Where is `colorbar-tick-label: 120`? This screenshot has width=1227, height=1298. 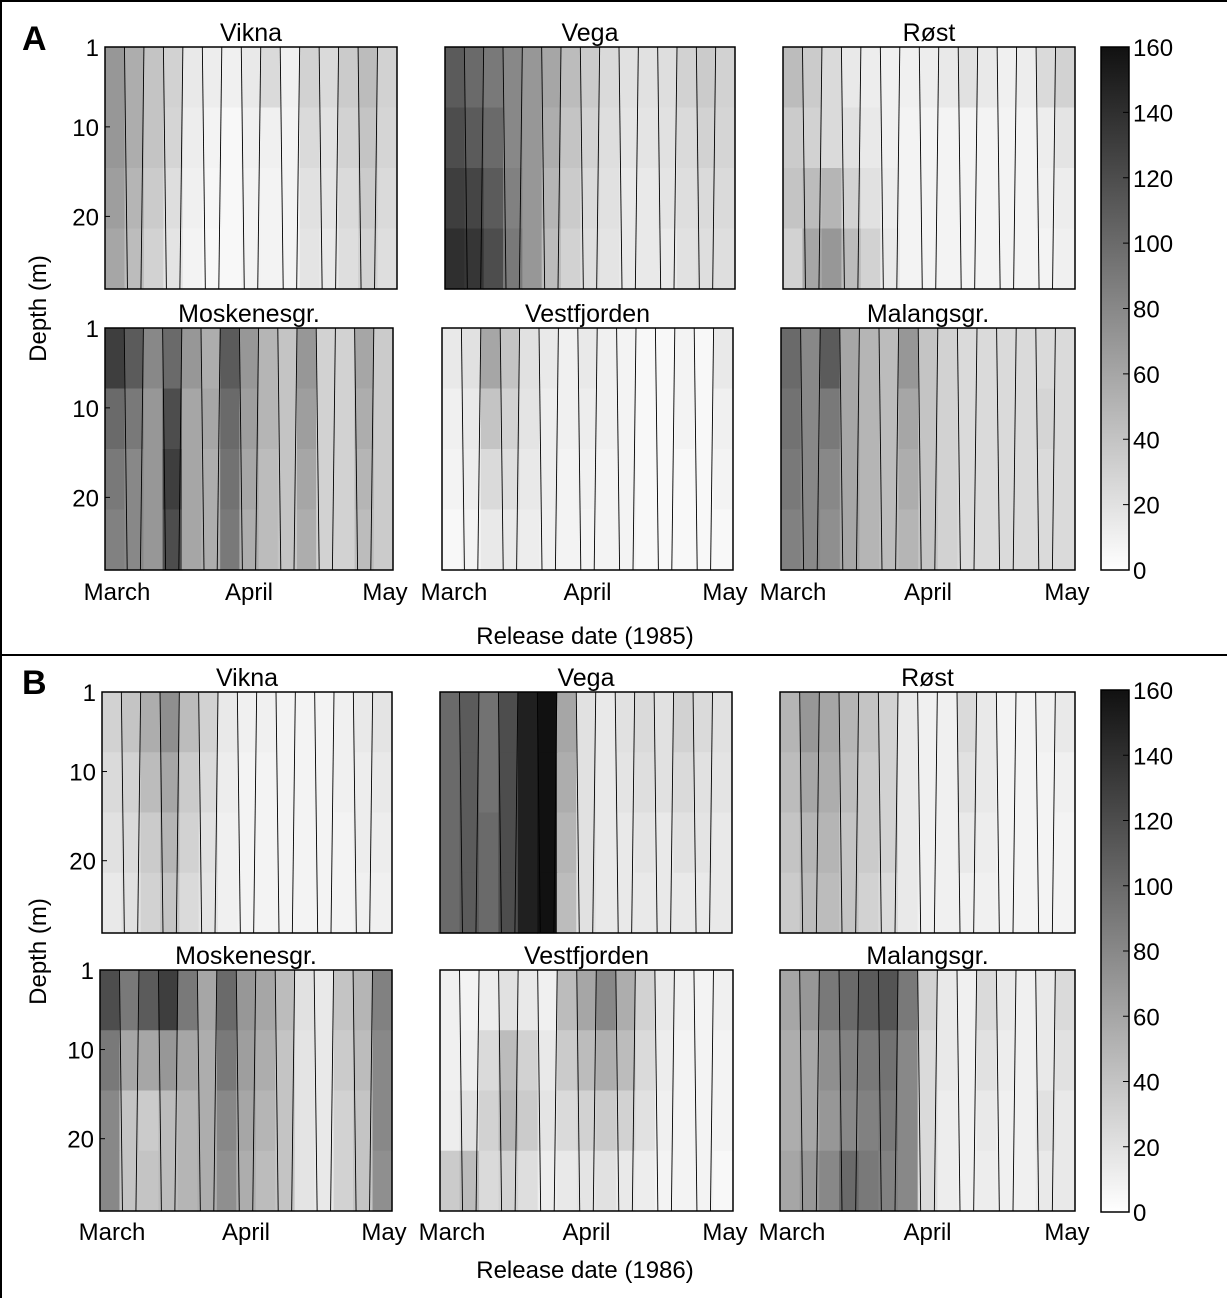
colorbar-tick-label: 120 is located at coordinates (1153, 822).